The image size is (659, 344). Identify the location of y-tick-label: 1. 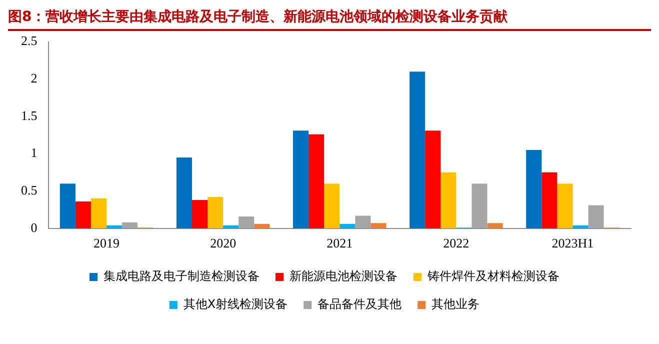
(34, 152).